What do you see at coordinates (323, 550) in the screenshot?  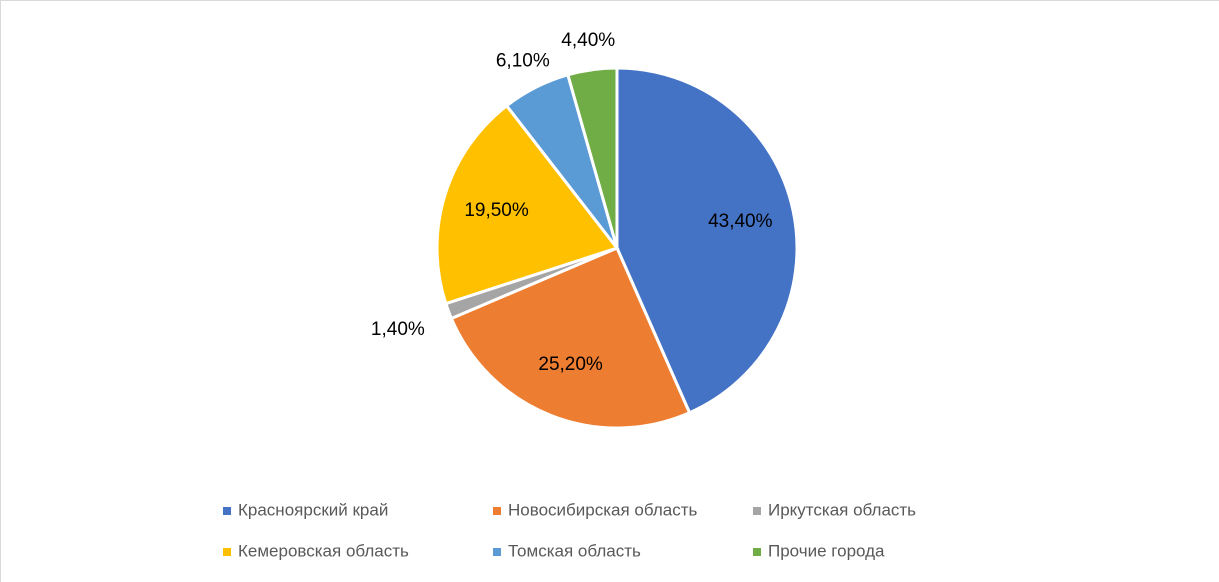 I see `legend-label: Кемеровская область` at bounding box center [323, 550].